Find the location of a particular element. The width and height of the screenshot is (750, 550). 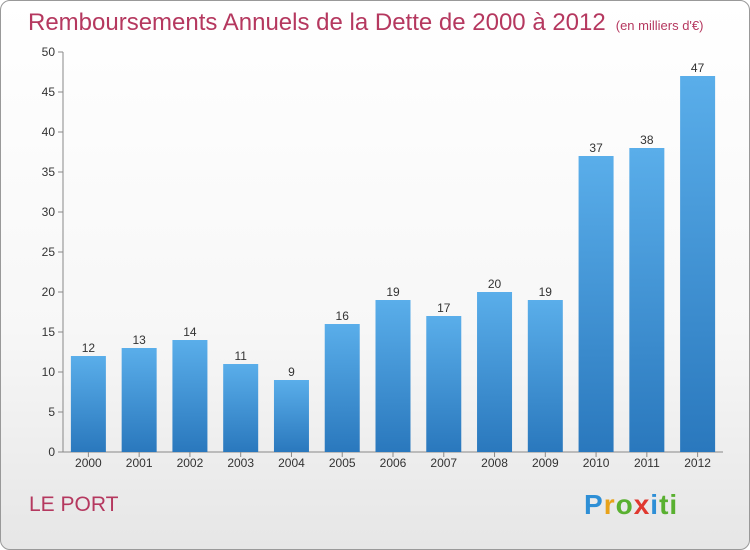

x-tick-label: 2012 is located at coordinates (697, 463).